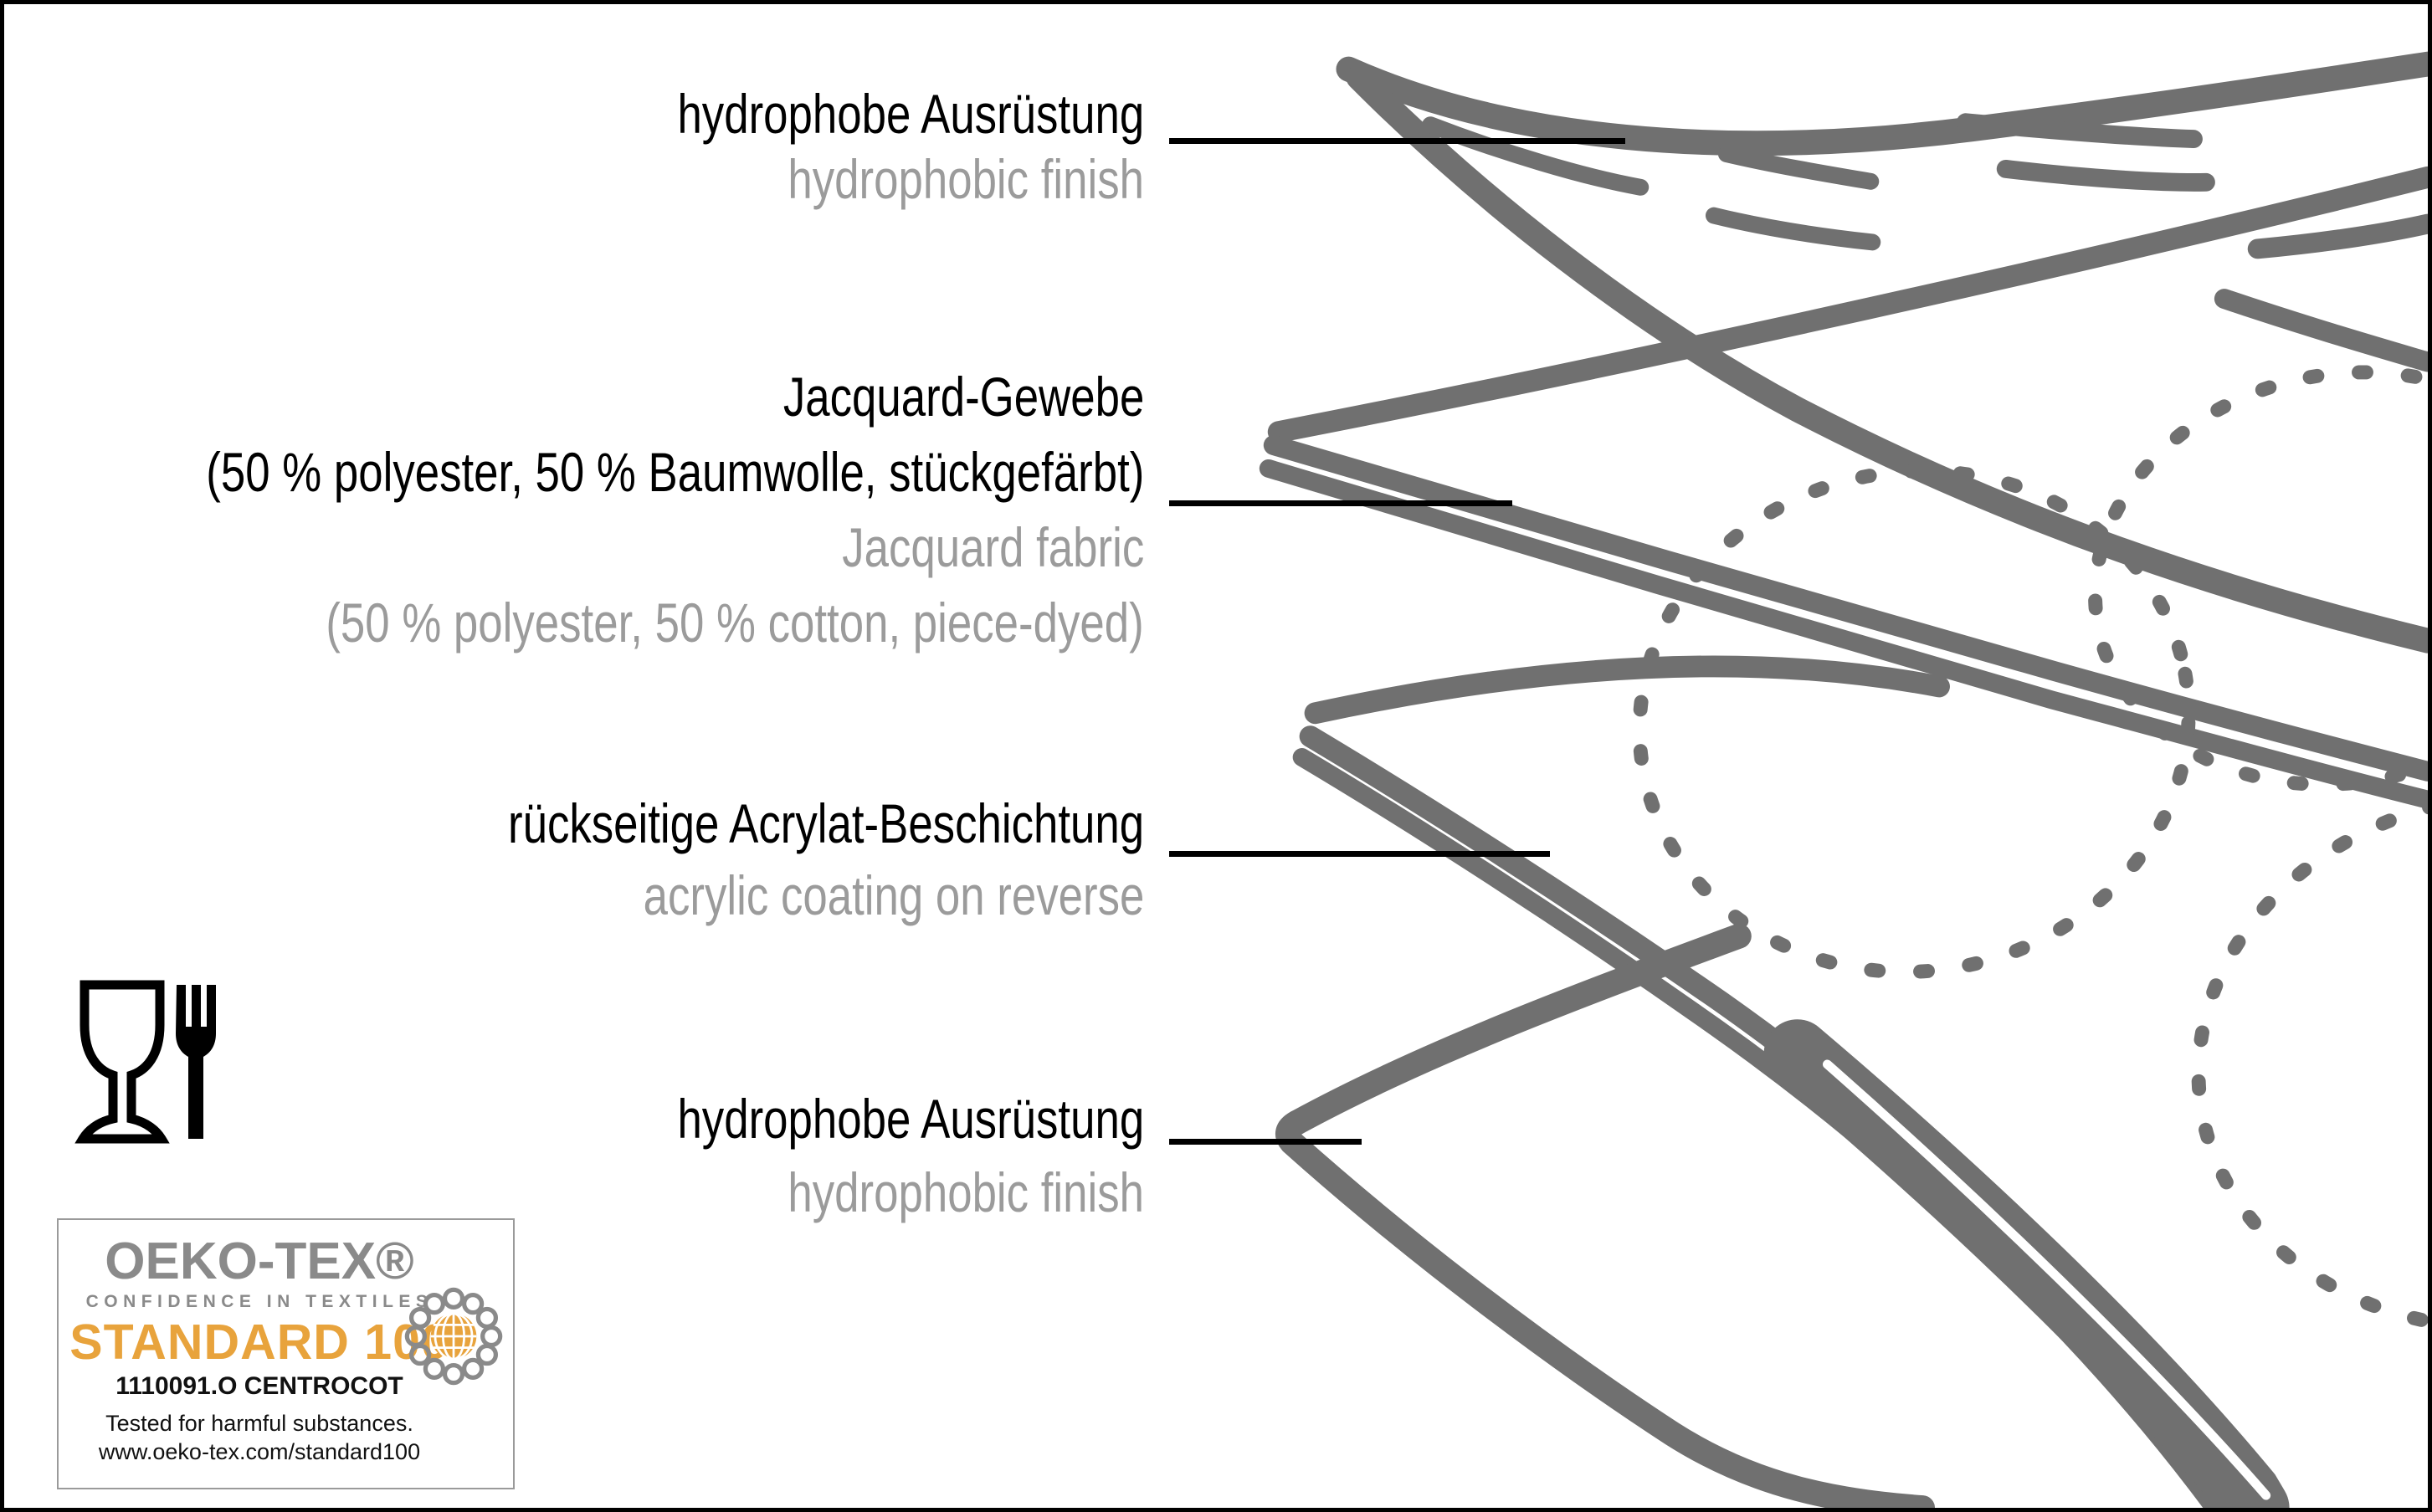  I want to click on label-layer4-german: hydrophobe Ausrüstung, so click(911, 1119).